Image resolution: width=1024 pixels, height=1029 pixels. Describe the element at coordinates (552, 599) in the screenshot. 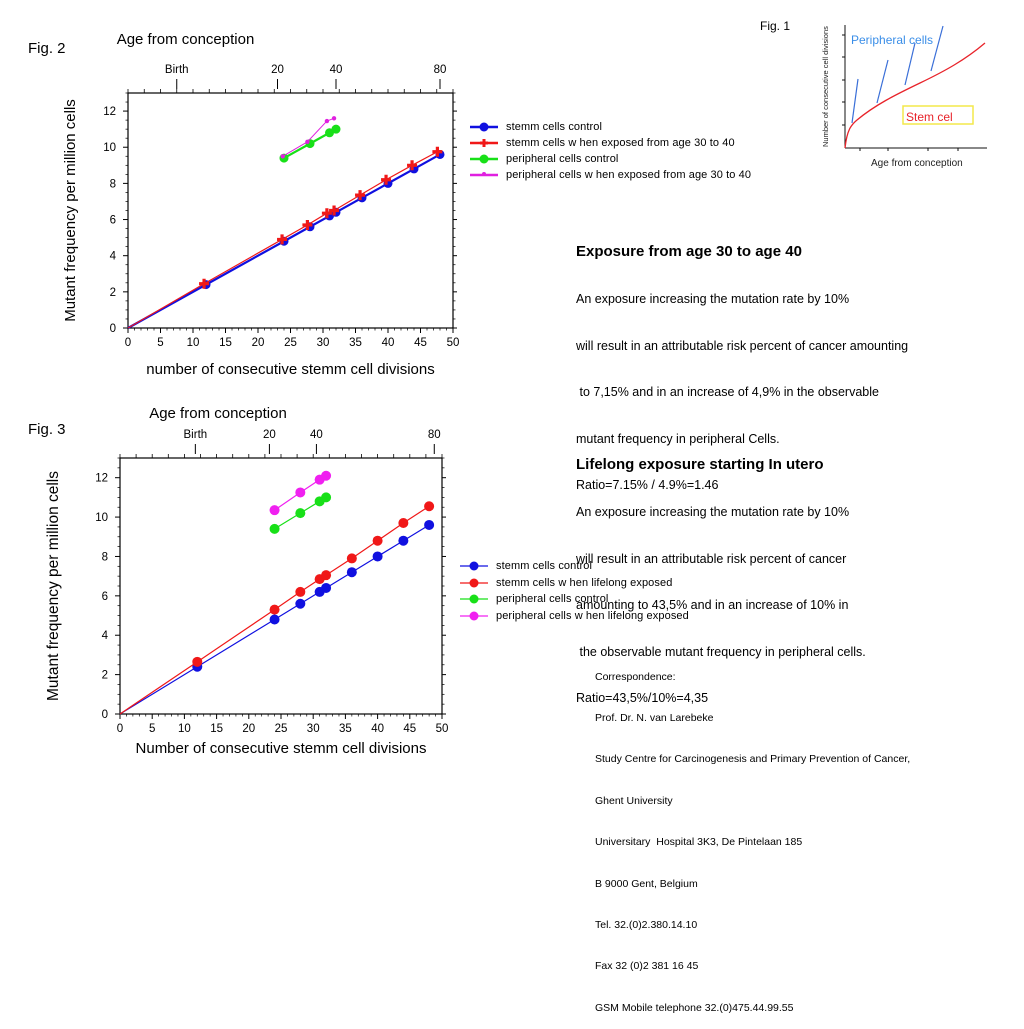

I see `legend-label: peripheral cells control` at that location.